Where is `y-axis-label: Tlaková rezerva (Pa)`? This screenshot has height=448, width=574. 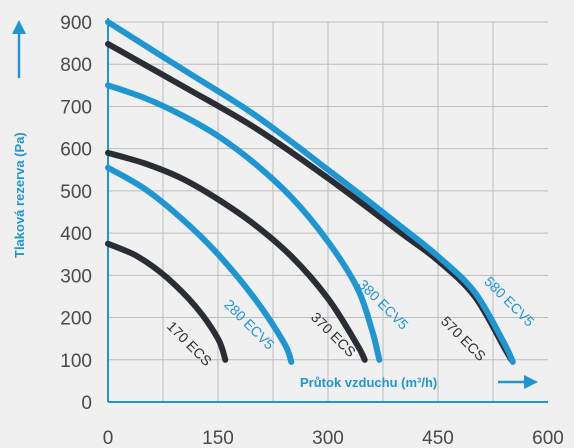 y-axis-label: Tlaková rezerva (Pa) is located at coordinates (19, 195).